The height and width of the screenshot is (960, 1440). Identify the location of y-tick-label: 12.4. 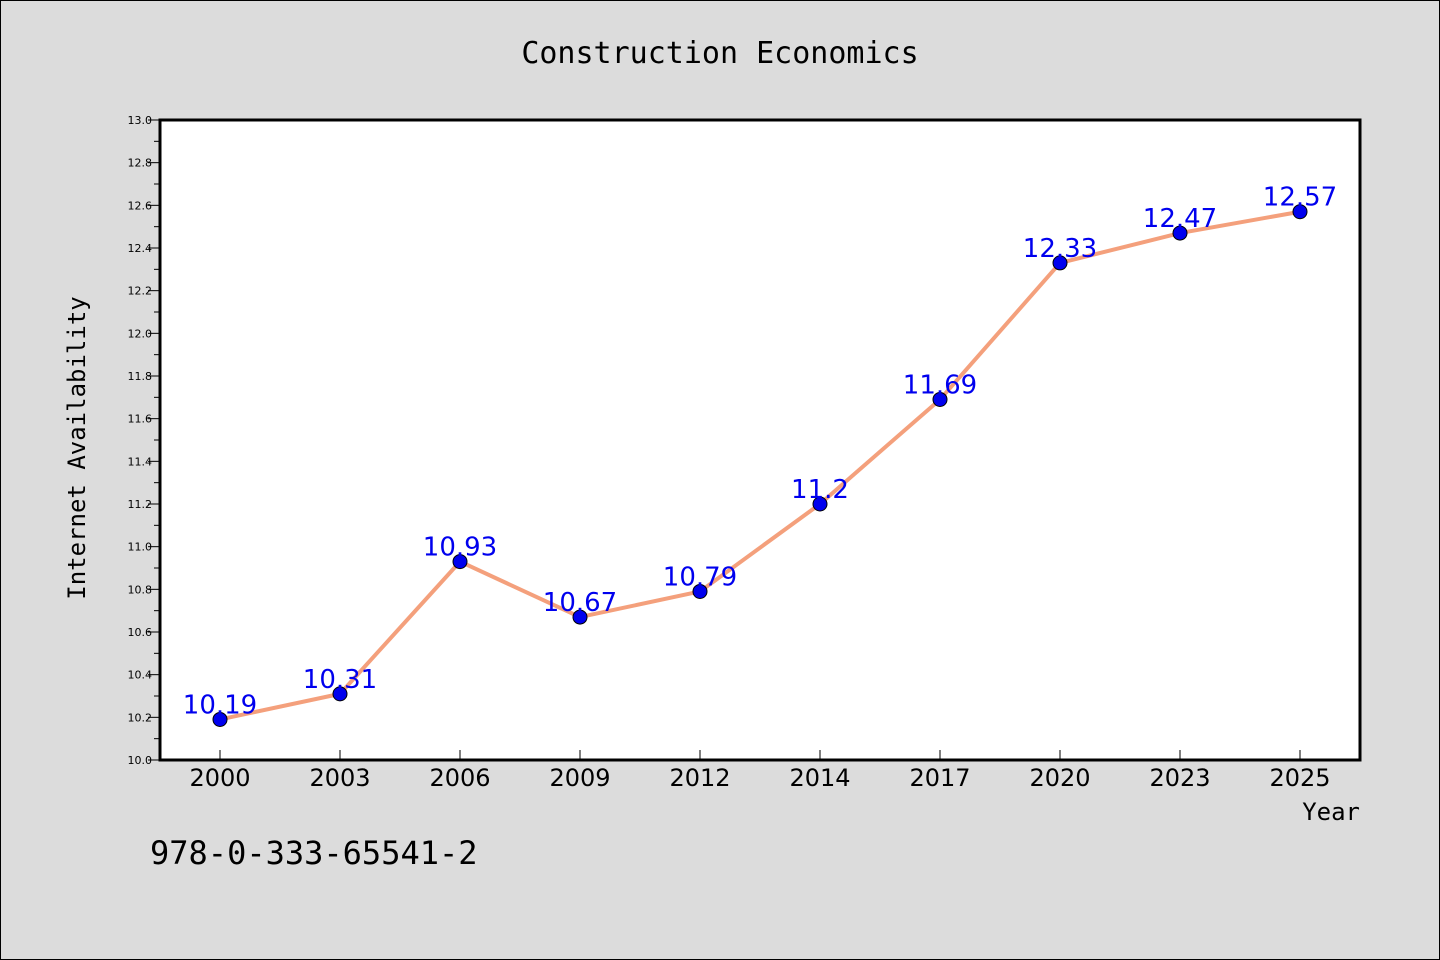
(140, 248).